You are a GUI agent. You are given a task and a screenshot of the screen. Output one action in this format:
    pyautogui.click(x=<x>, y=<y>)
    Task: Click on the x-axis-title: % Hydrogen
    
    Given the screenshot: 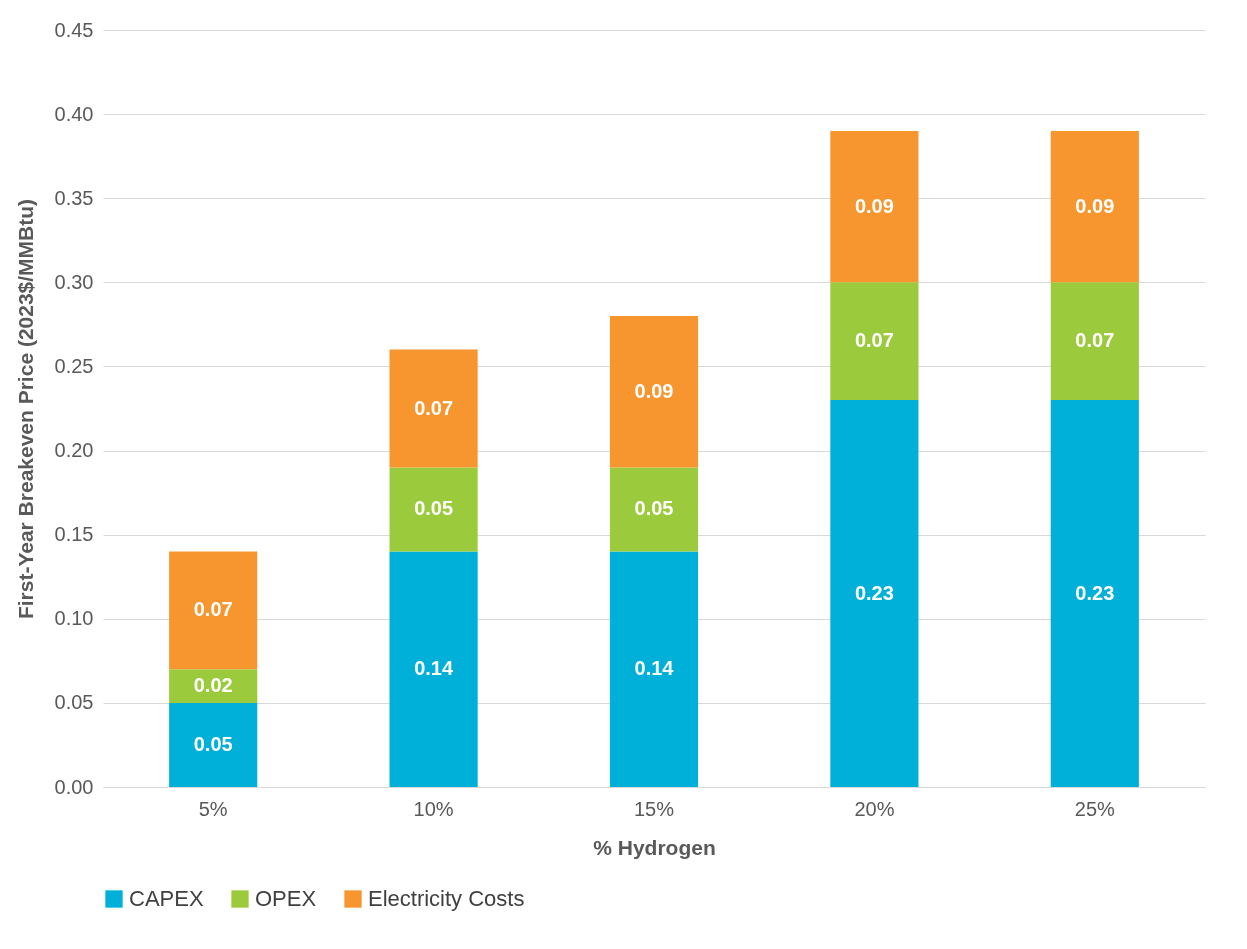 What is the action you would take?
    pyautogui.click(x=654, y=847)
    